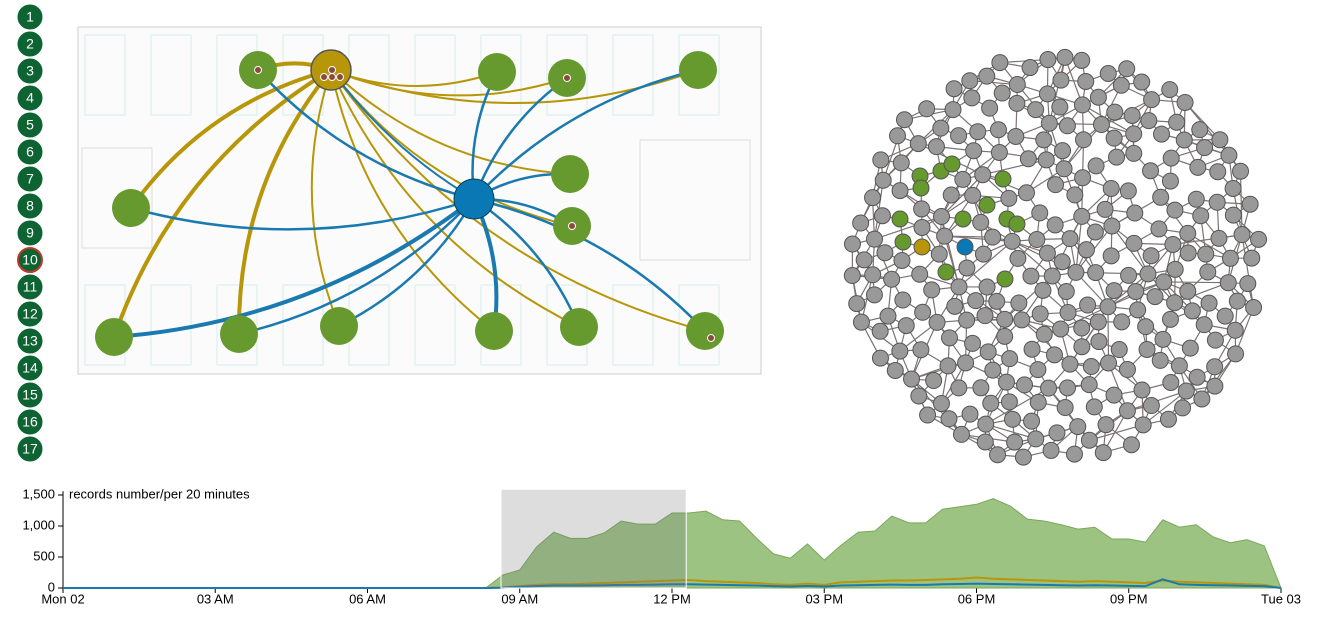 This screenshot has width=1328, height=619. Describe the element at coordinates (30, 17) in the screenshot. I see `time-button: 1` at that location.